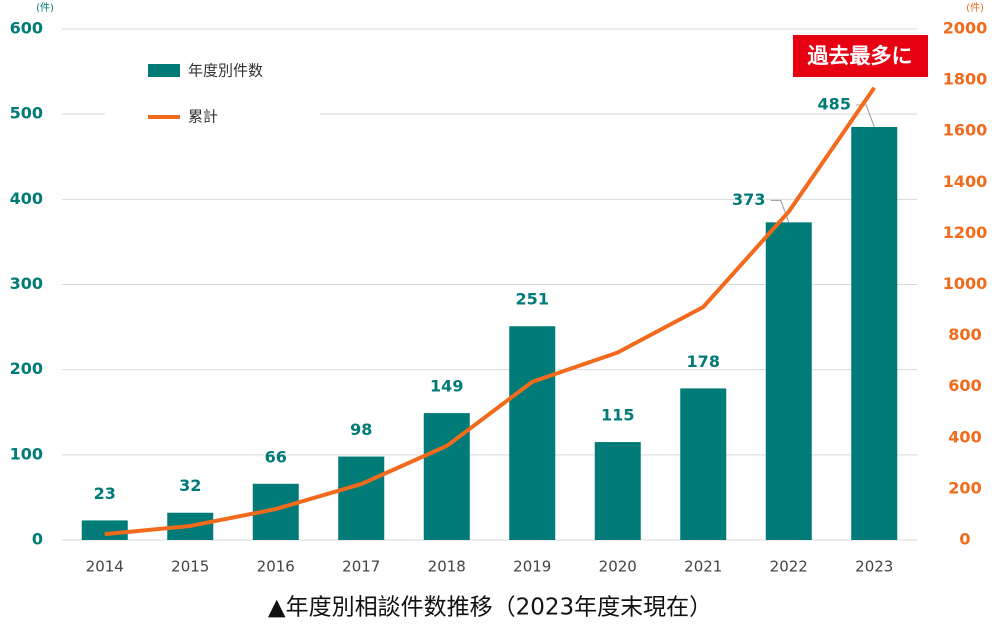 The image size is (1000, 640). What do you see at coordinates (834, 103) in the screenshot?
I see `value-label: 485` at bounding box center [834, 103].